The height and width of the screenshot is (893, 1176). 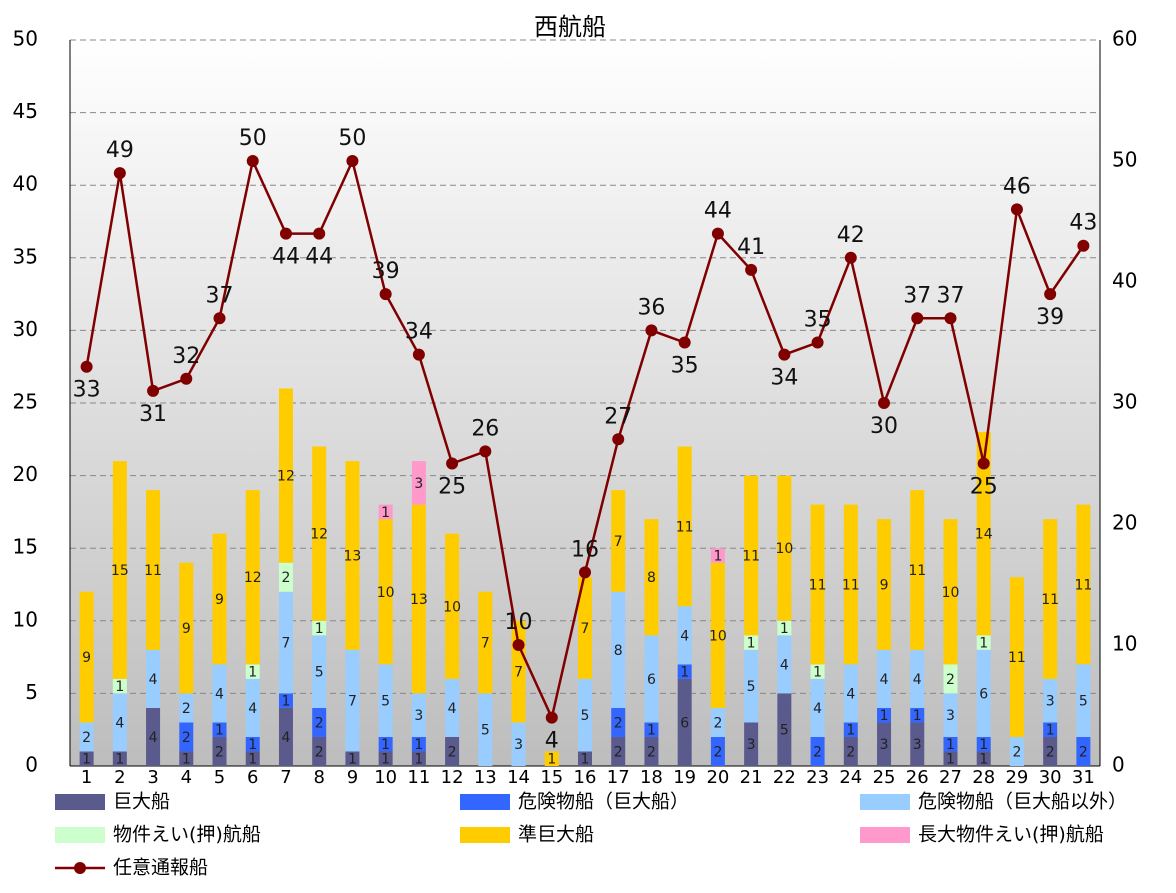 I want to click on data-label: 7, so click(x=518, y=673).